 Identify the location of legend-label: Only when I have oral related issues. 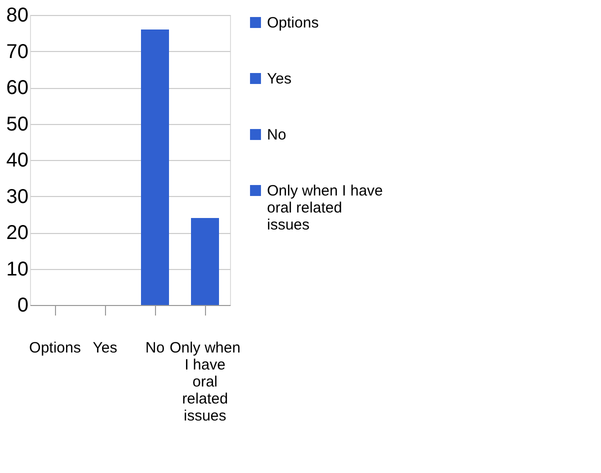
(325, 208).